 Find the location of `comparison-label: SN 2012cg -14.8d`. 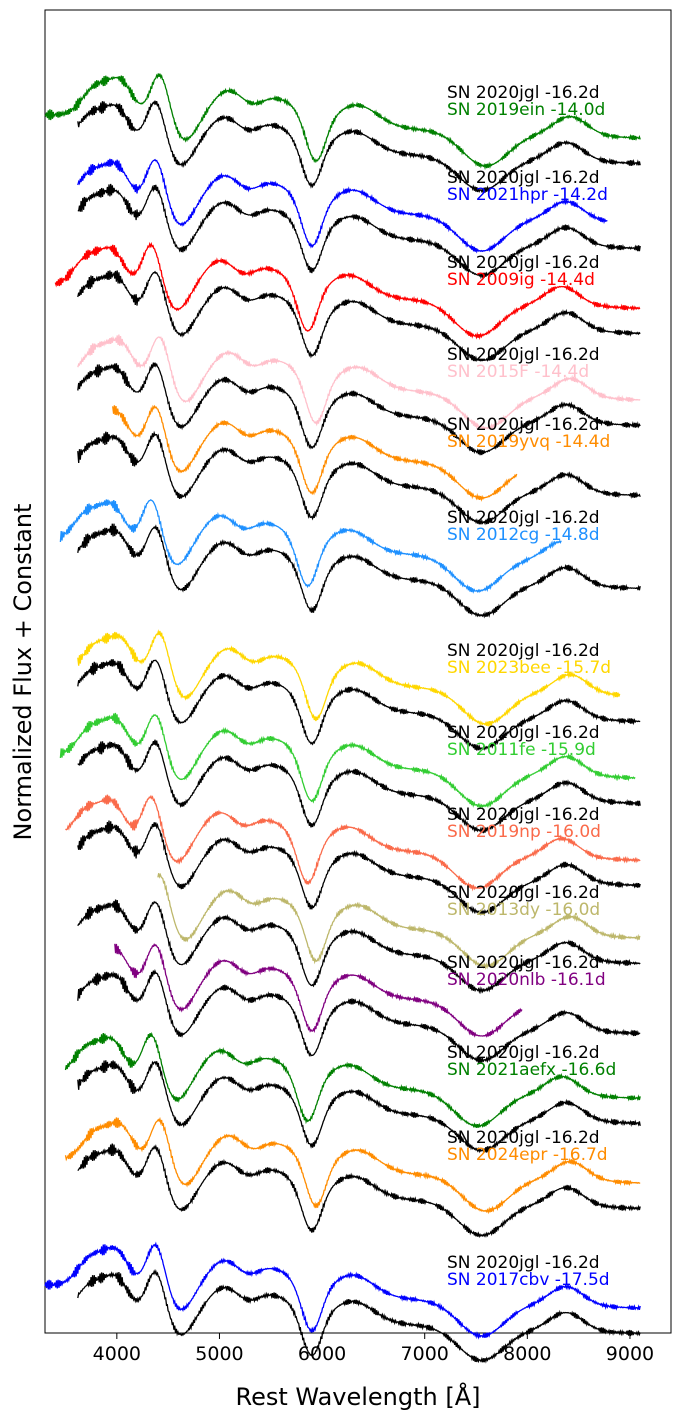

comparison-label: SN 2012cg -14.8d is located at coordinates (523, 535).